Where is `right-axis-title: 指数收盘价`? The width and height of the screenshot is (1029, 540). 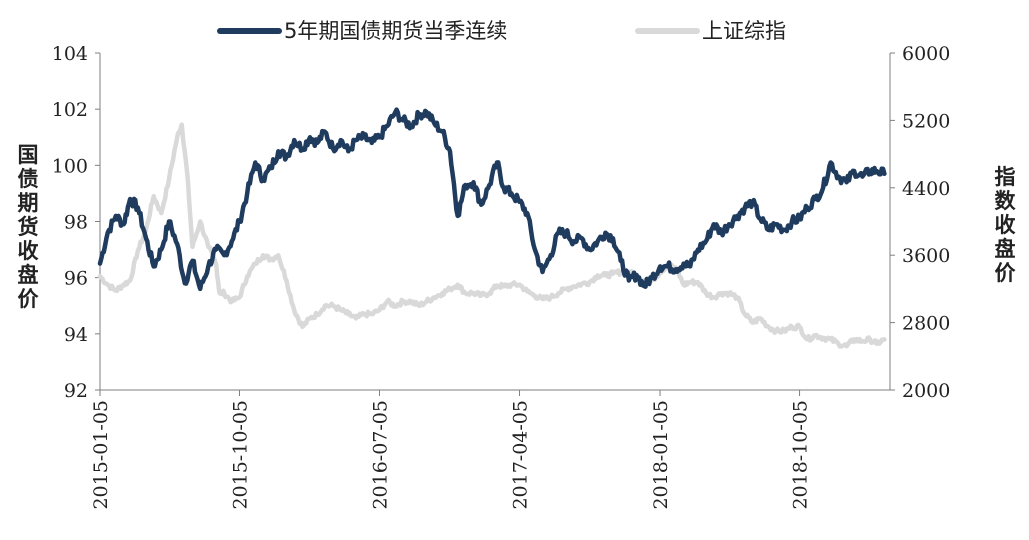 right-axis-title: 指数收盘价 is located at coordinates (1006, 225).